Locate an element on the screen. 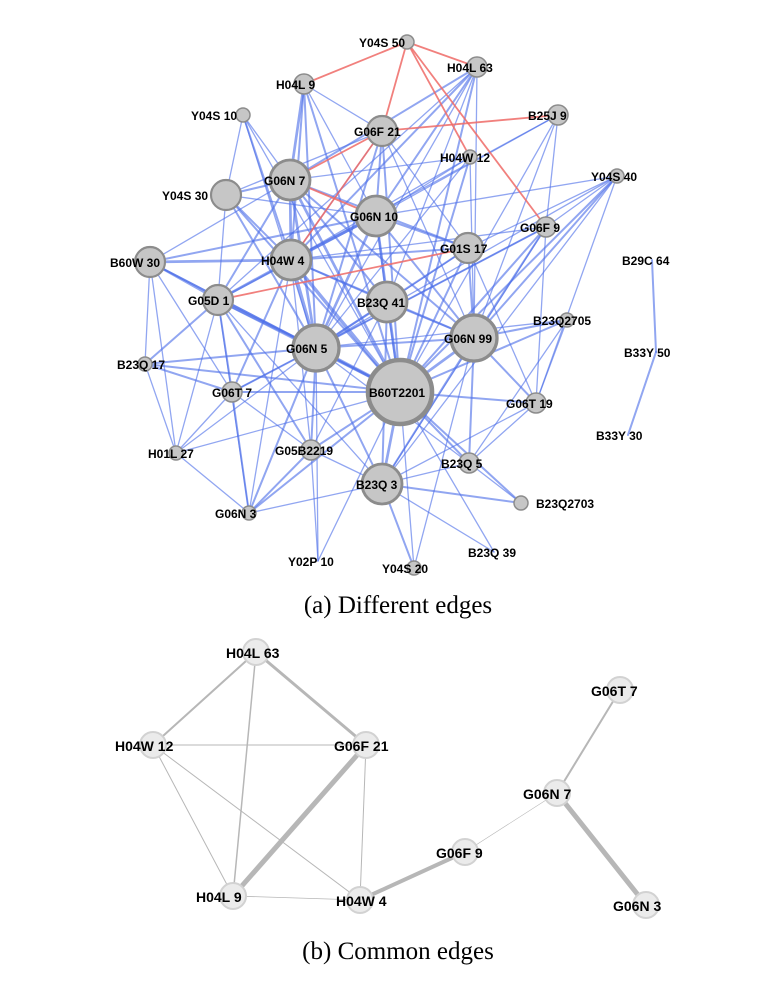 This screenshot has height=986, width=776. node-label-y04s-50: Y04S 50 is located at coordinates (382, 43).